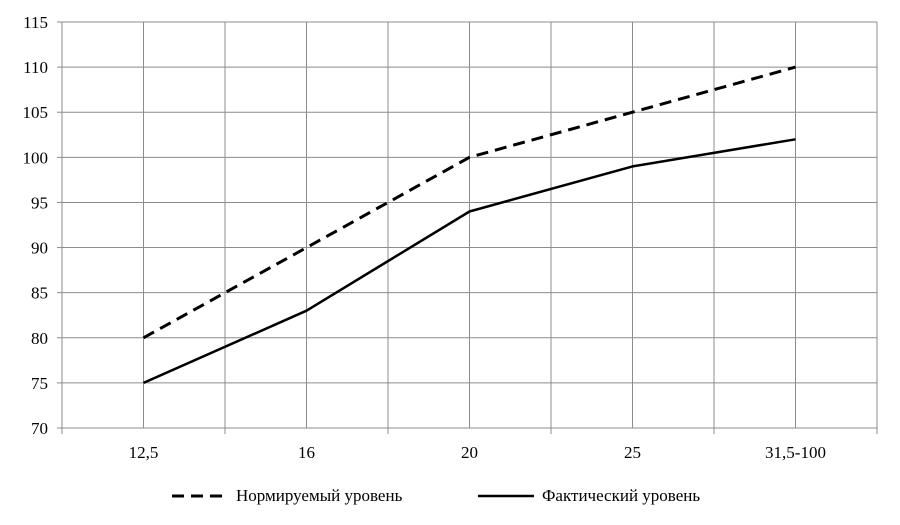  Describe the element at coordinates (319, 495) in the screenshot. I see `legend-label-normative: Нормируемый уровень` at that location.